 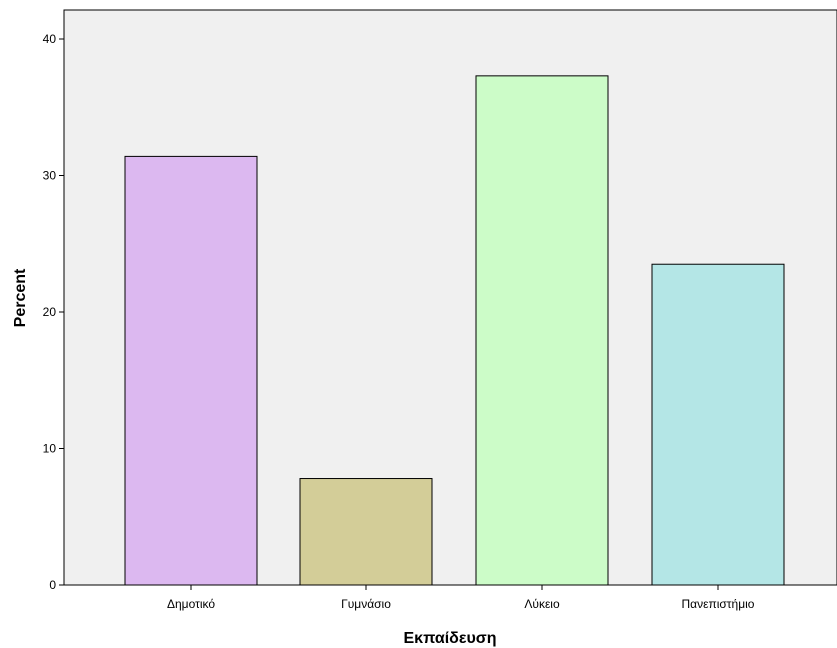 I want to click on y-tick-label: 0, so click(x=52, y=585).